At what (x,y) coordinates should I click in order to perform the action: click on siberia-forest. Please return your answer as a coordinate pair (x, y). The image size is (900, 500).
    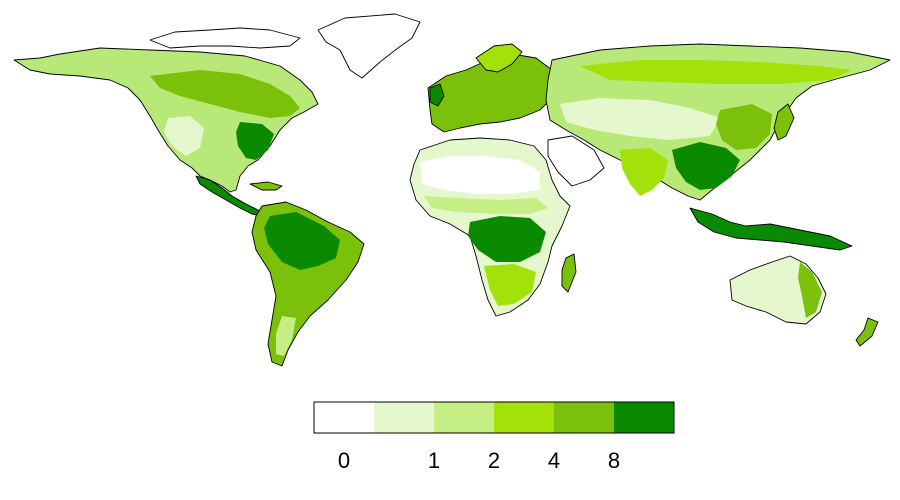
    Looking at the image, I should click on (716, 72).